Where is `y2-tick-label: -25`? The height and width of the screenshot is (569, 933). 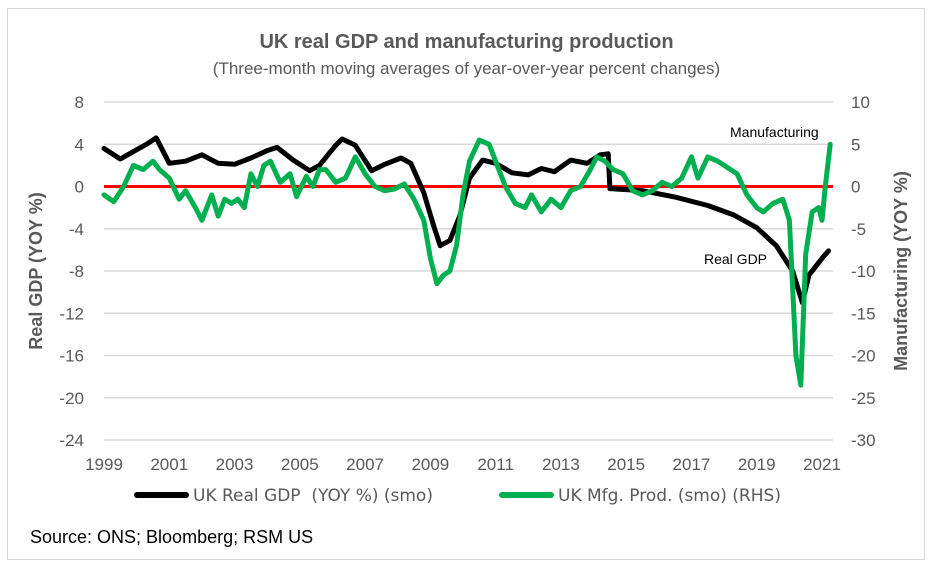 y2-tick-label: -25 is located at coordinates (863, 398).